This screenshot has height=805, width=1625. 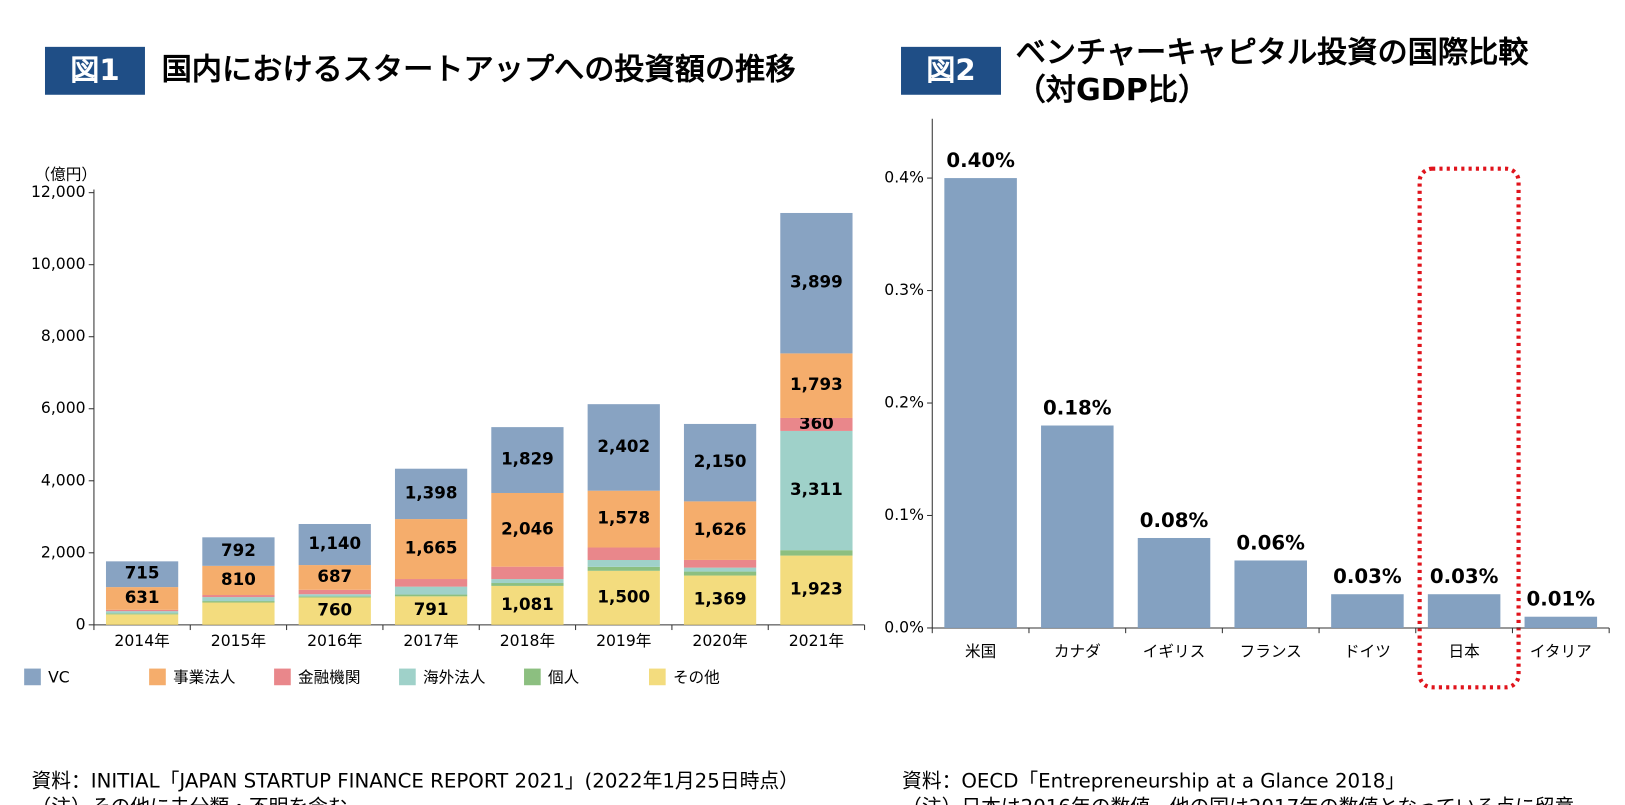 I want to click on x-tick-label: イタリア, so click(x=1561, y=651).